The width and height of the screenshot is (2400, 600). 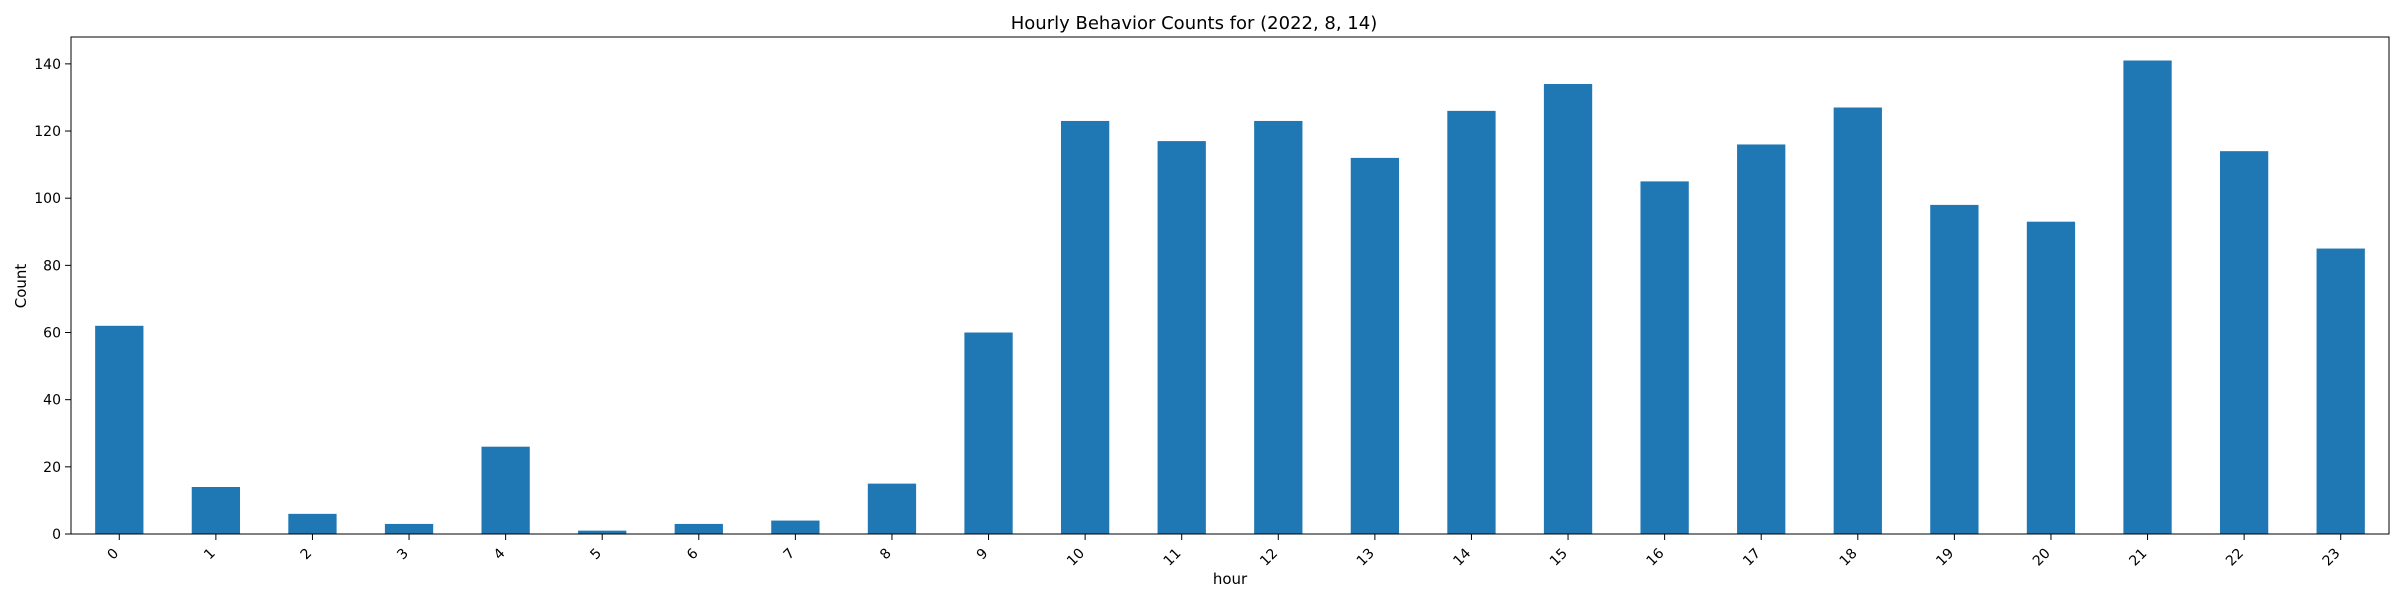 What do you see at coordinates (52, 300) in the screenshot?
I see `y-axis-ticks: 0 20 40 60 80 100 120 140` at bounding box center [52, 300].